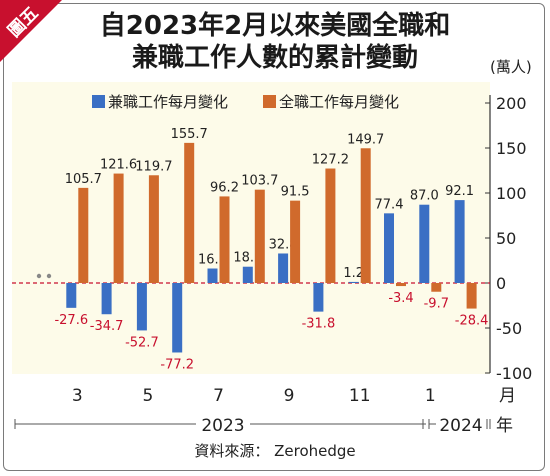 Image resolution: width=550 pixels, height=476 pixels. I want to click on part-time-value-label: 87.0, so click(424, 196).